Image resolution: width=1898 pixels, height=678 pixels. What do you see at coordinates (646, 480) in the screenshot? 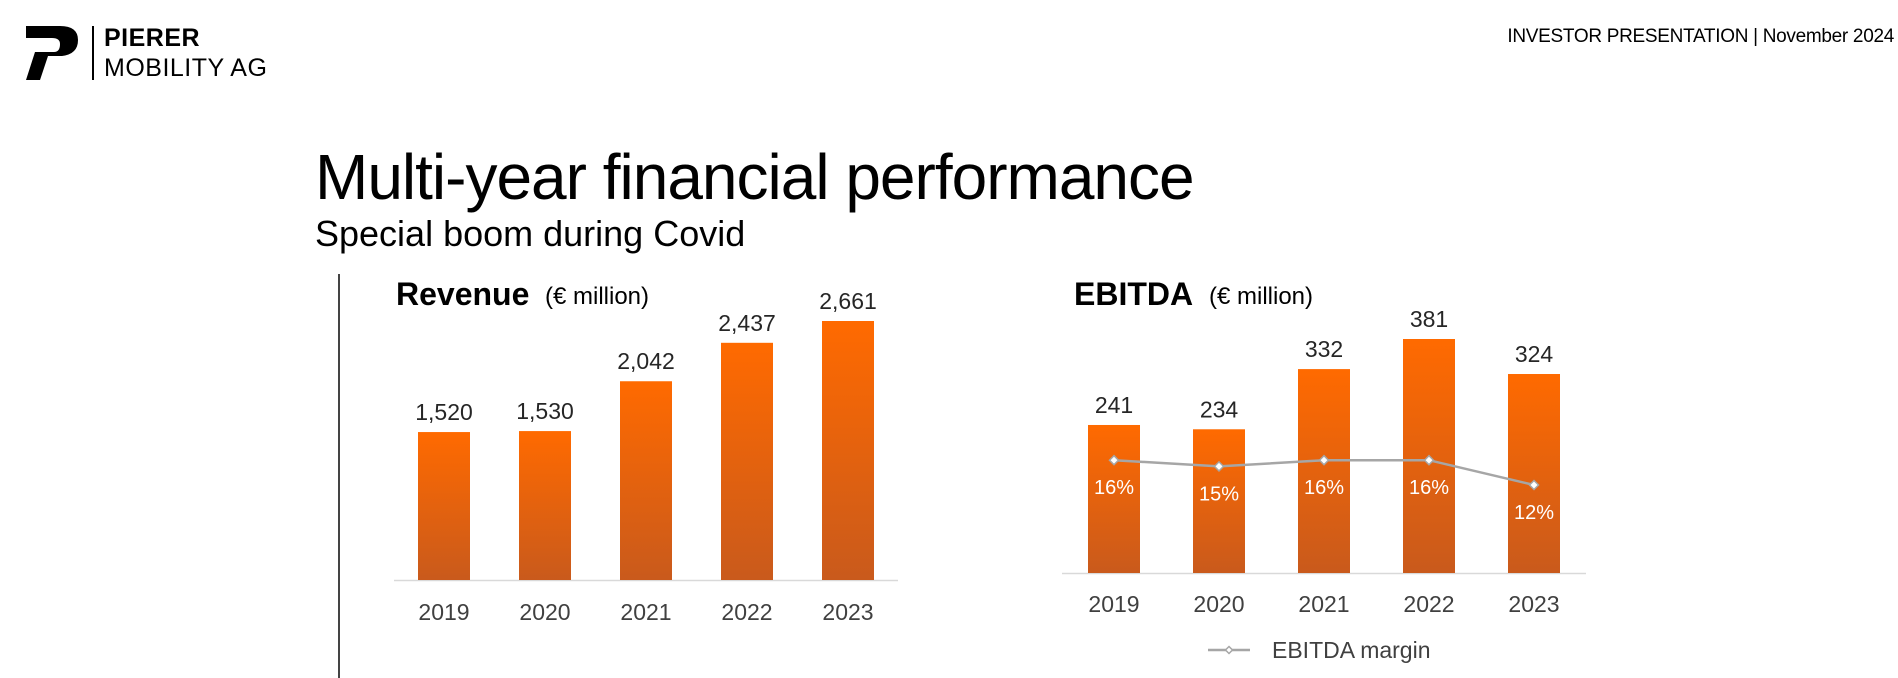
I see `revenue-bar-2021` at bounding box center [646, 480].